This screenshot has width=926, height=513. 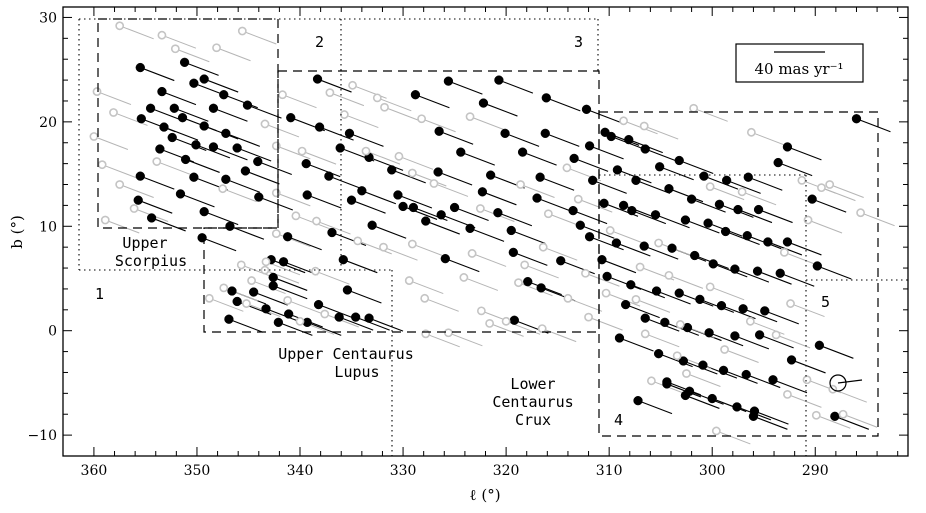 I want to click on x-tick-label: 310, so click(x=609, y=471).